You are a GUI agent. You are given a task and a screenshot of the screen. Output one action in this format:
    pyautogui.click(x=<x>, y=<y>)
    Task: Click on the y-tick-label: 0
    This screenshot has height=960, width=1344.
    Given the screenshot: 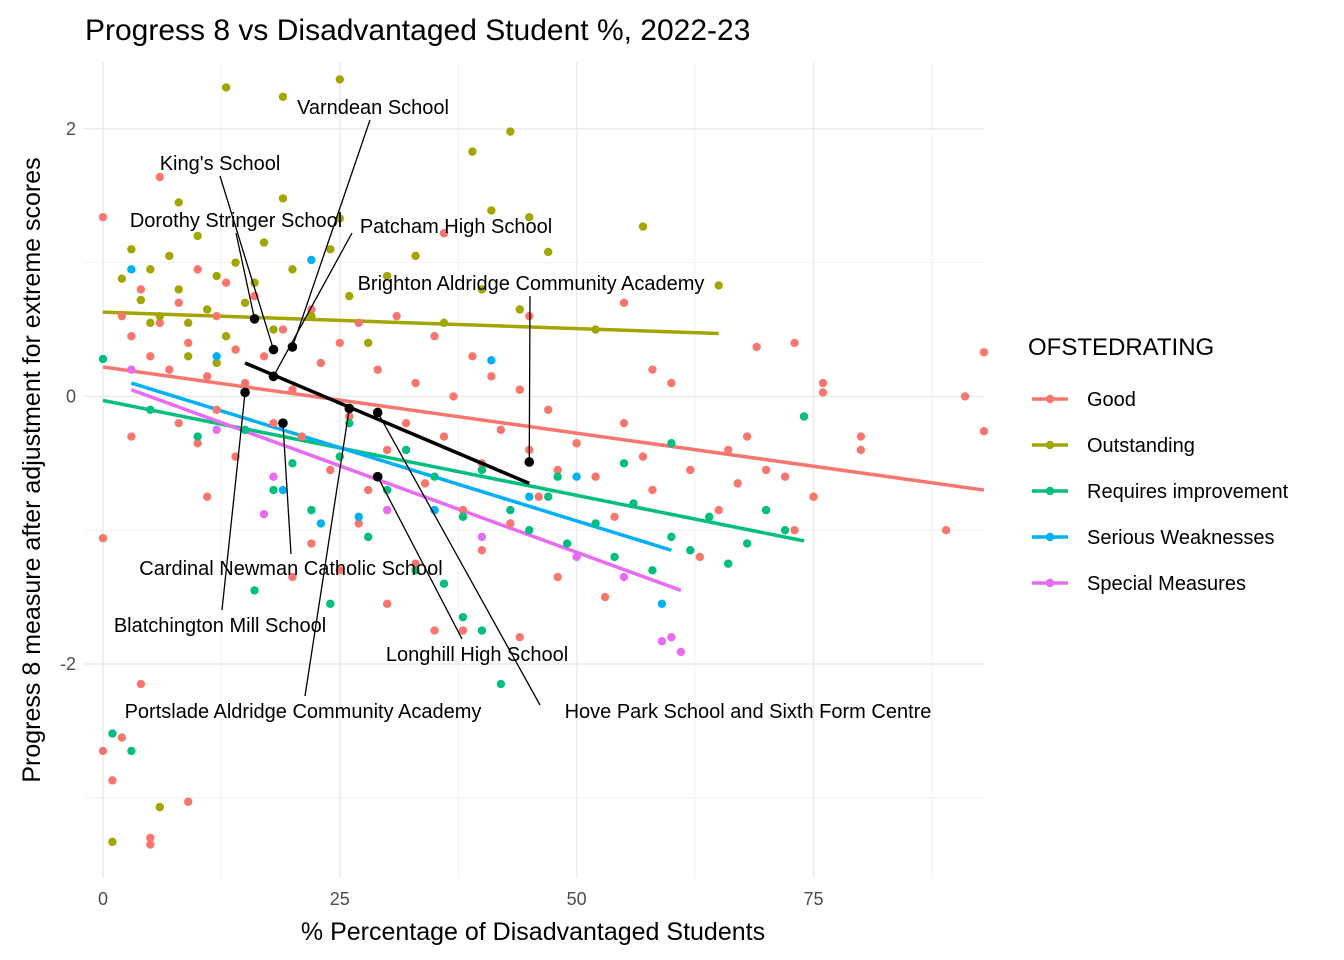 What is the action you would take?
    pyautogui.click(x=71, y=396)
    